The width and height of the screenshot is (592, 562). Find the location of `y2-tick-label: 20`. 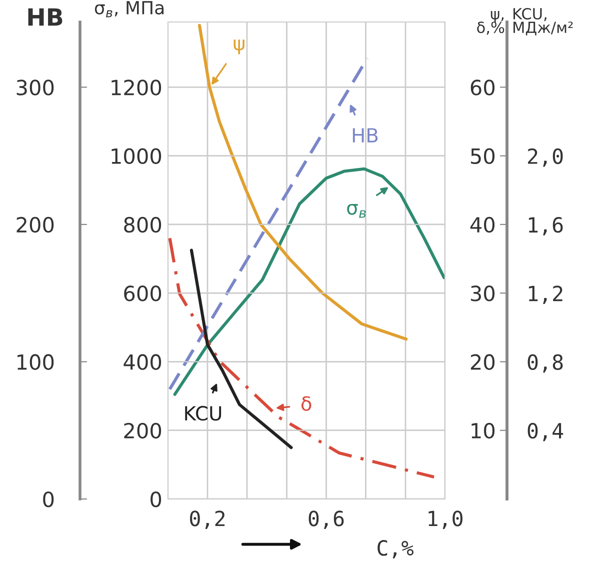

y2-tick-label: 20 is located at coordinates (482, 362).